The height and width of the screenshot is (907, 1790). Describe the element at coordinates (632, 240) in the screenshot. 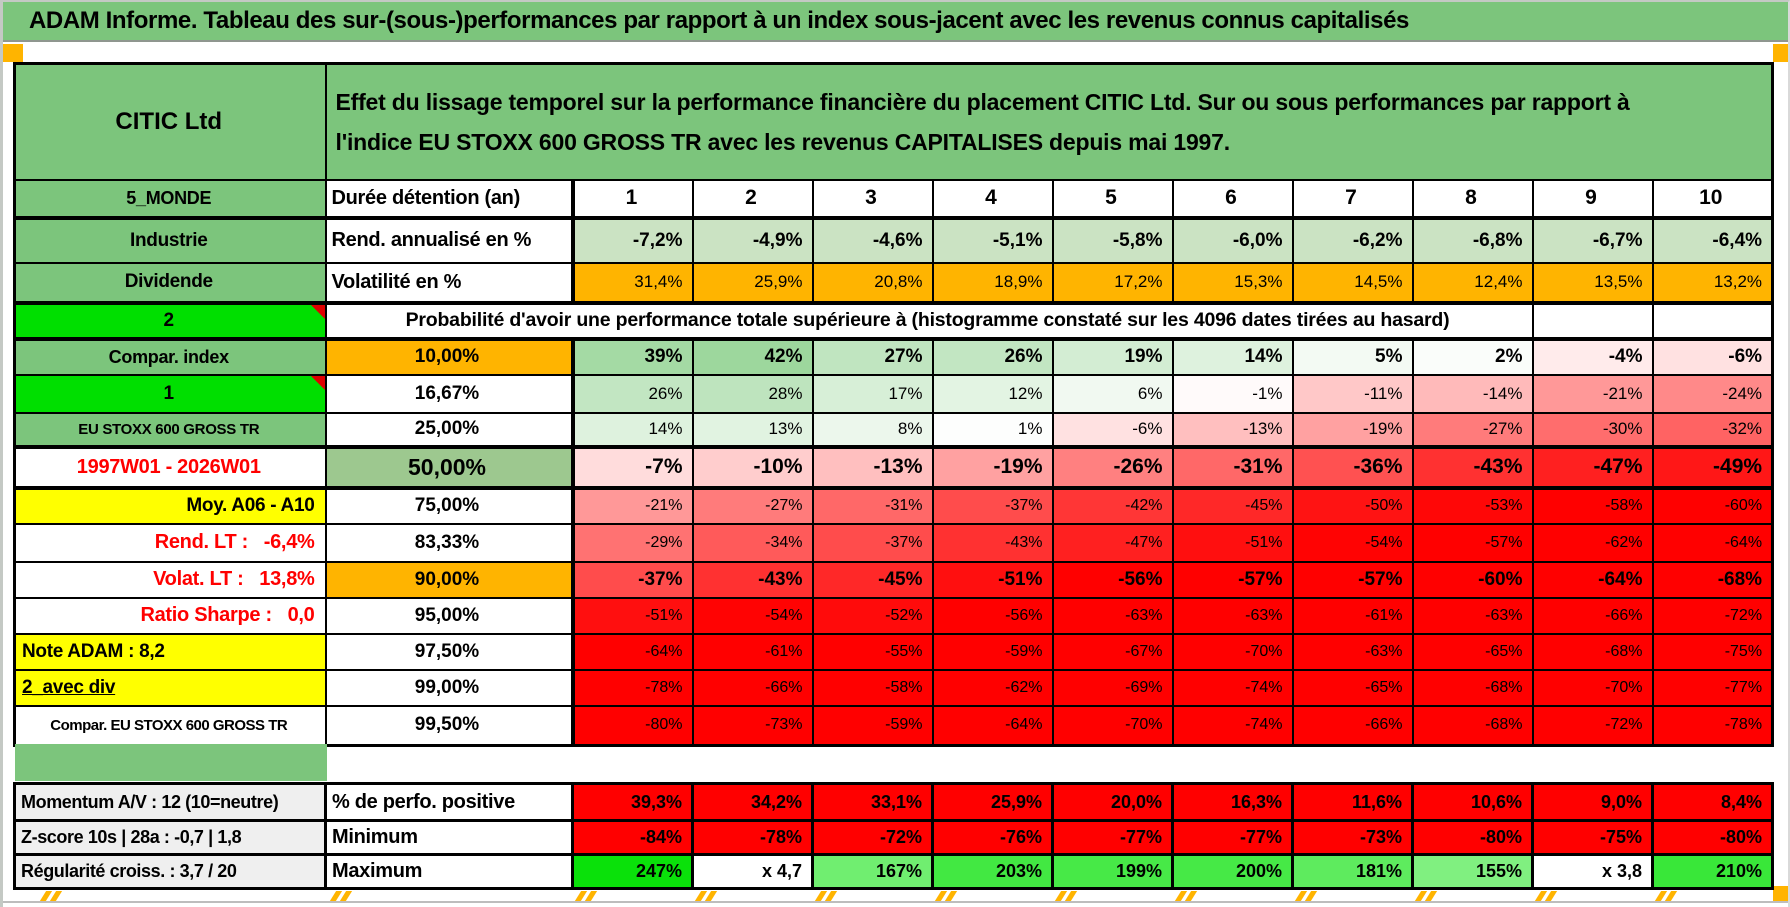

I see `cell: -7,2%` at that location.